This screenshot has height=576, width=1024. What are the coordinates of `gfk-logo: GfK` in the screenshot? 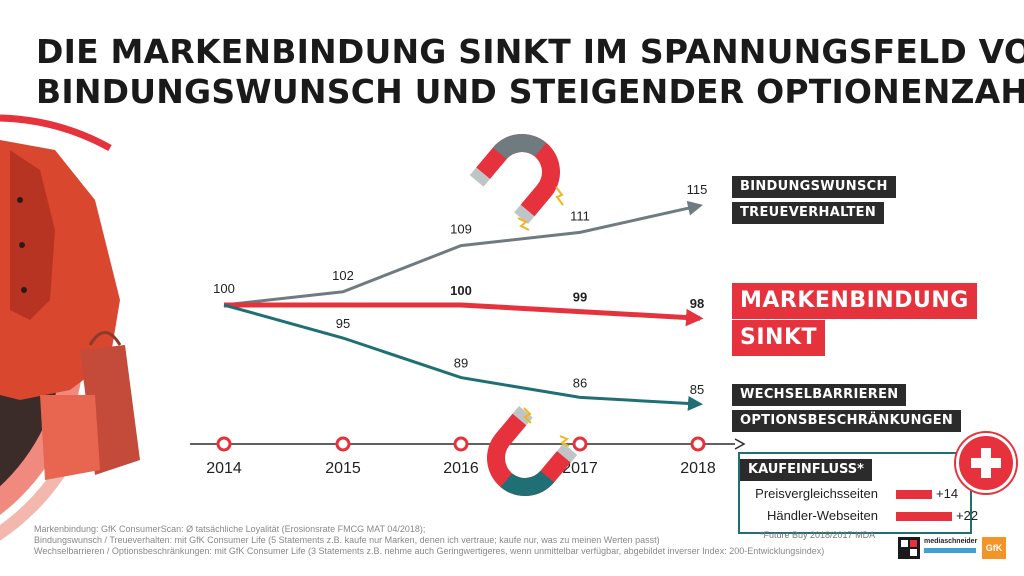 It's located at (994, 548).